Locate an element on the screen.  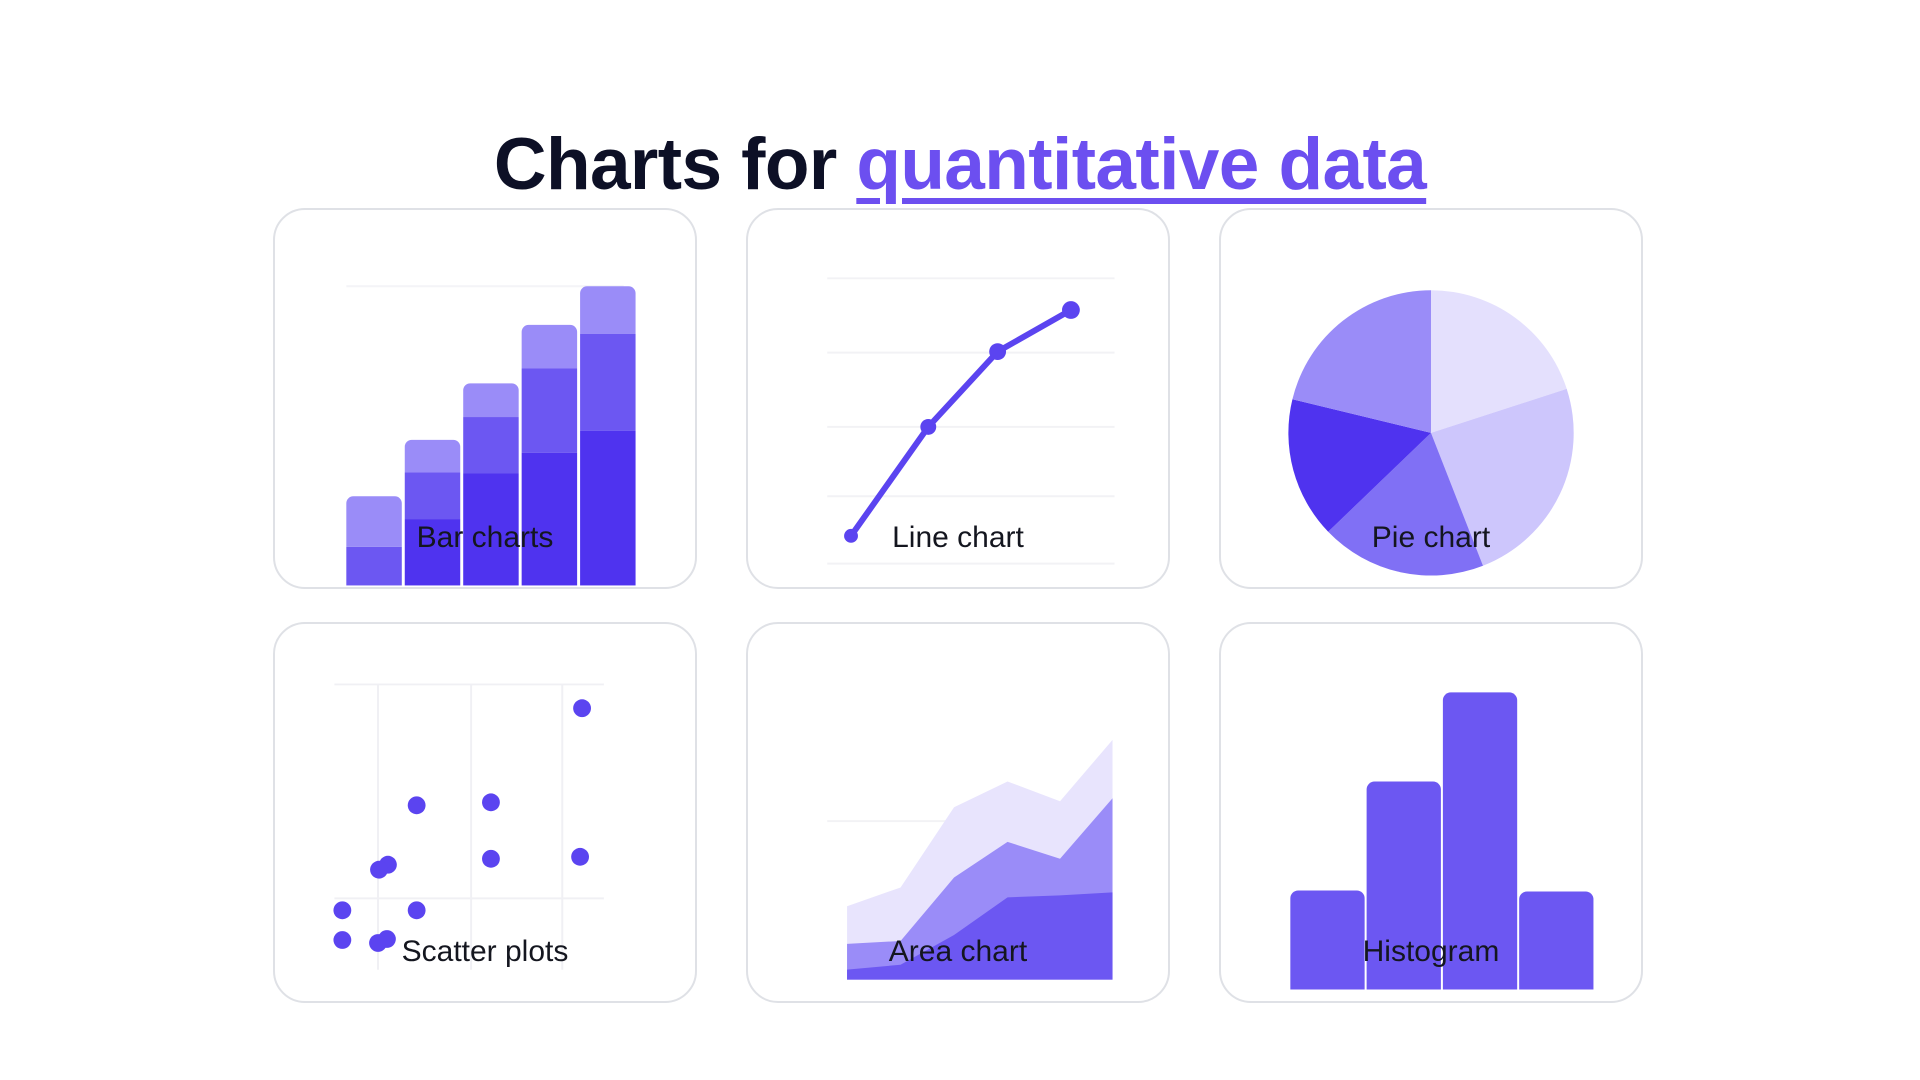
bar-chart-visual is located at coordinates (485, 398).